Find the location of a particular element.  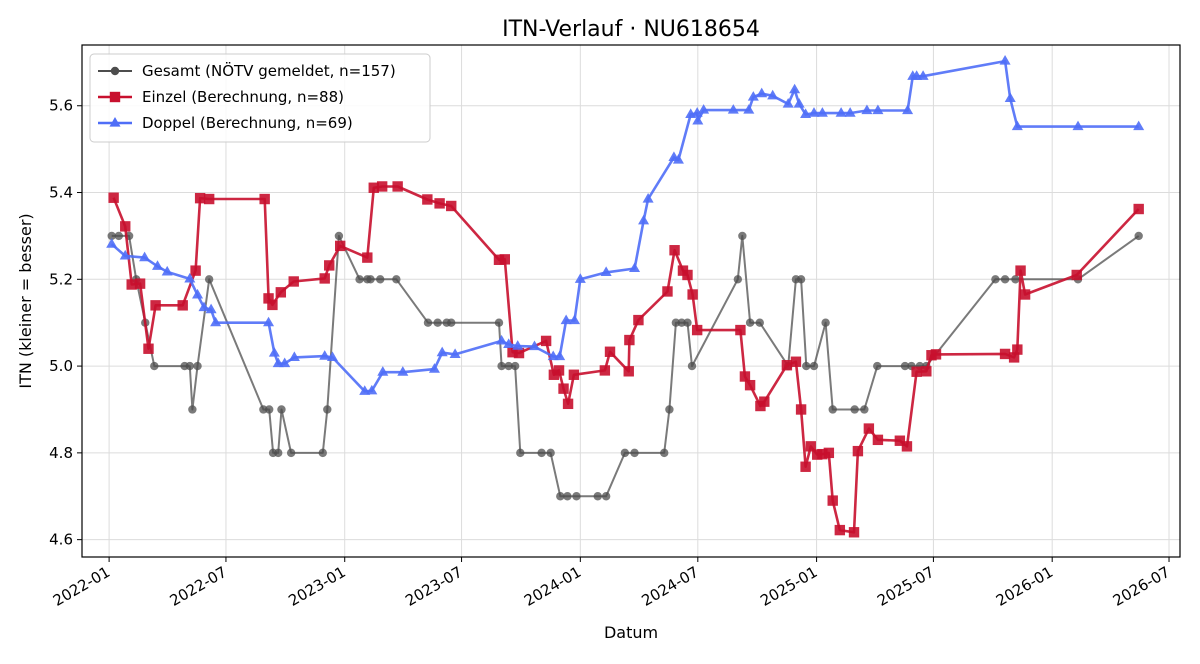

x-tick-label: 2025-01 is located at coordinates (788, 586).